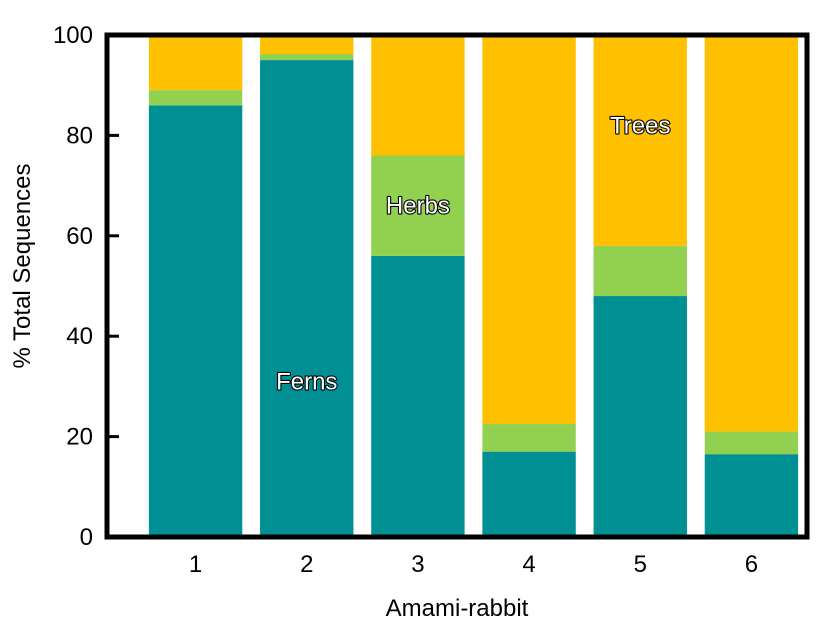  Describe the element at coordinates (473, 564) in the screenshot. I see `x-axis-ticks: 1 2 3 4 5 6` at that location.